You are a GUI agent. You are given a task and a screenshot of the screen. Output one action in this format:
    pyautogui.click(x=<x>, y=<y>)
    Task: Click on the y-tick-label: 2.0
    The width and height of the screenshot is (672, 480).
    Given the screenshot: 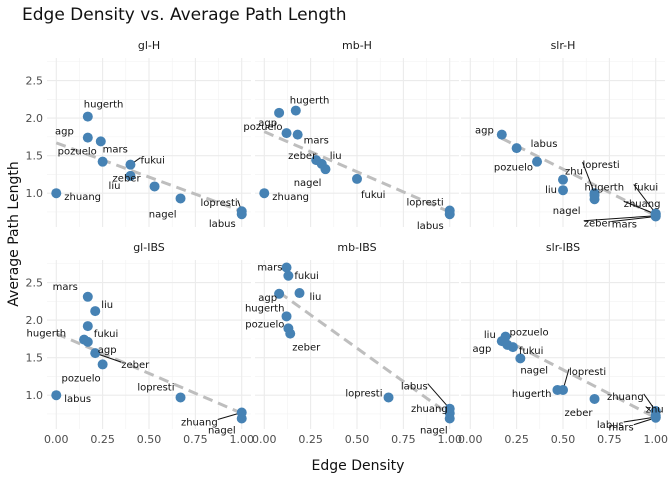 What is the action you would take?
    pyautogui.click(x=35, y=320)
    